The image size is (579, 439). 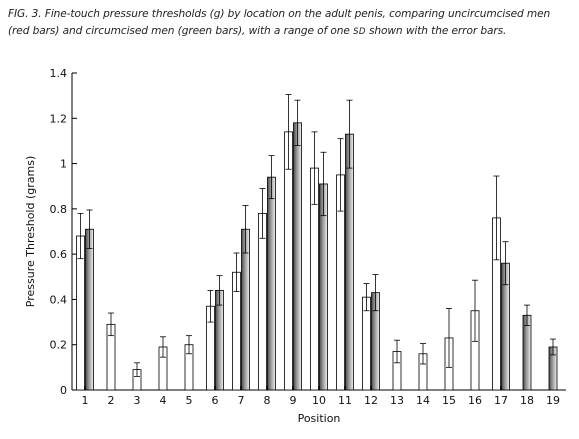 What do you see at coordinates (241, 400) in the screenshot?
I see `x-tick-label: 7` at bounding box center [241, 400].